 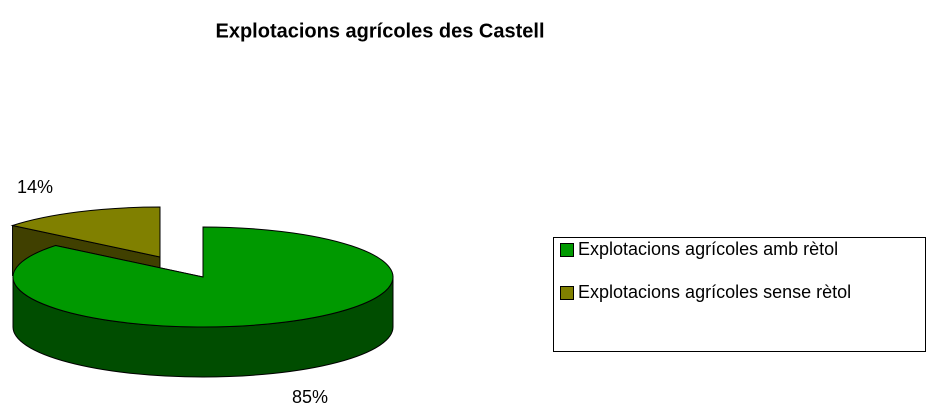 I want to click on data-label: 14%, so click(x=35, y=187).